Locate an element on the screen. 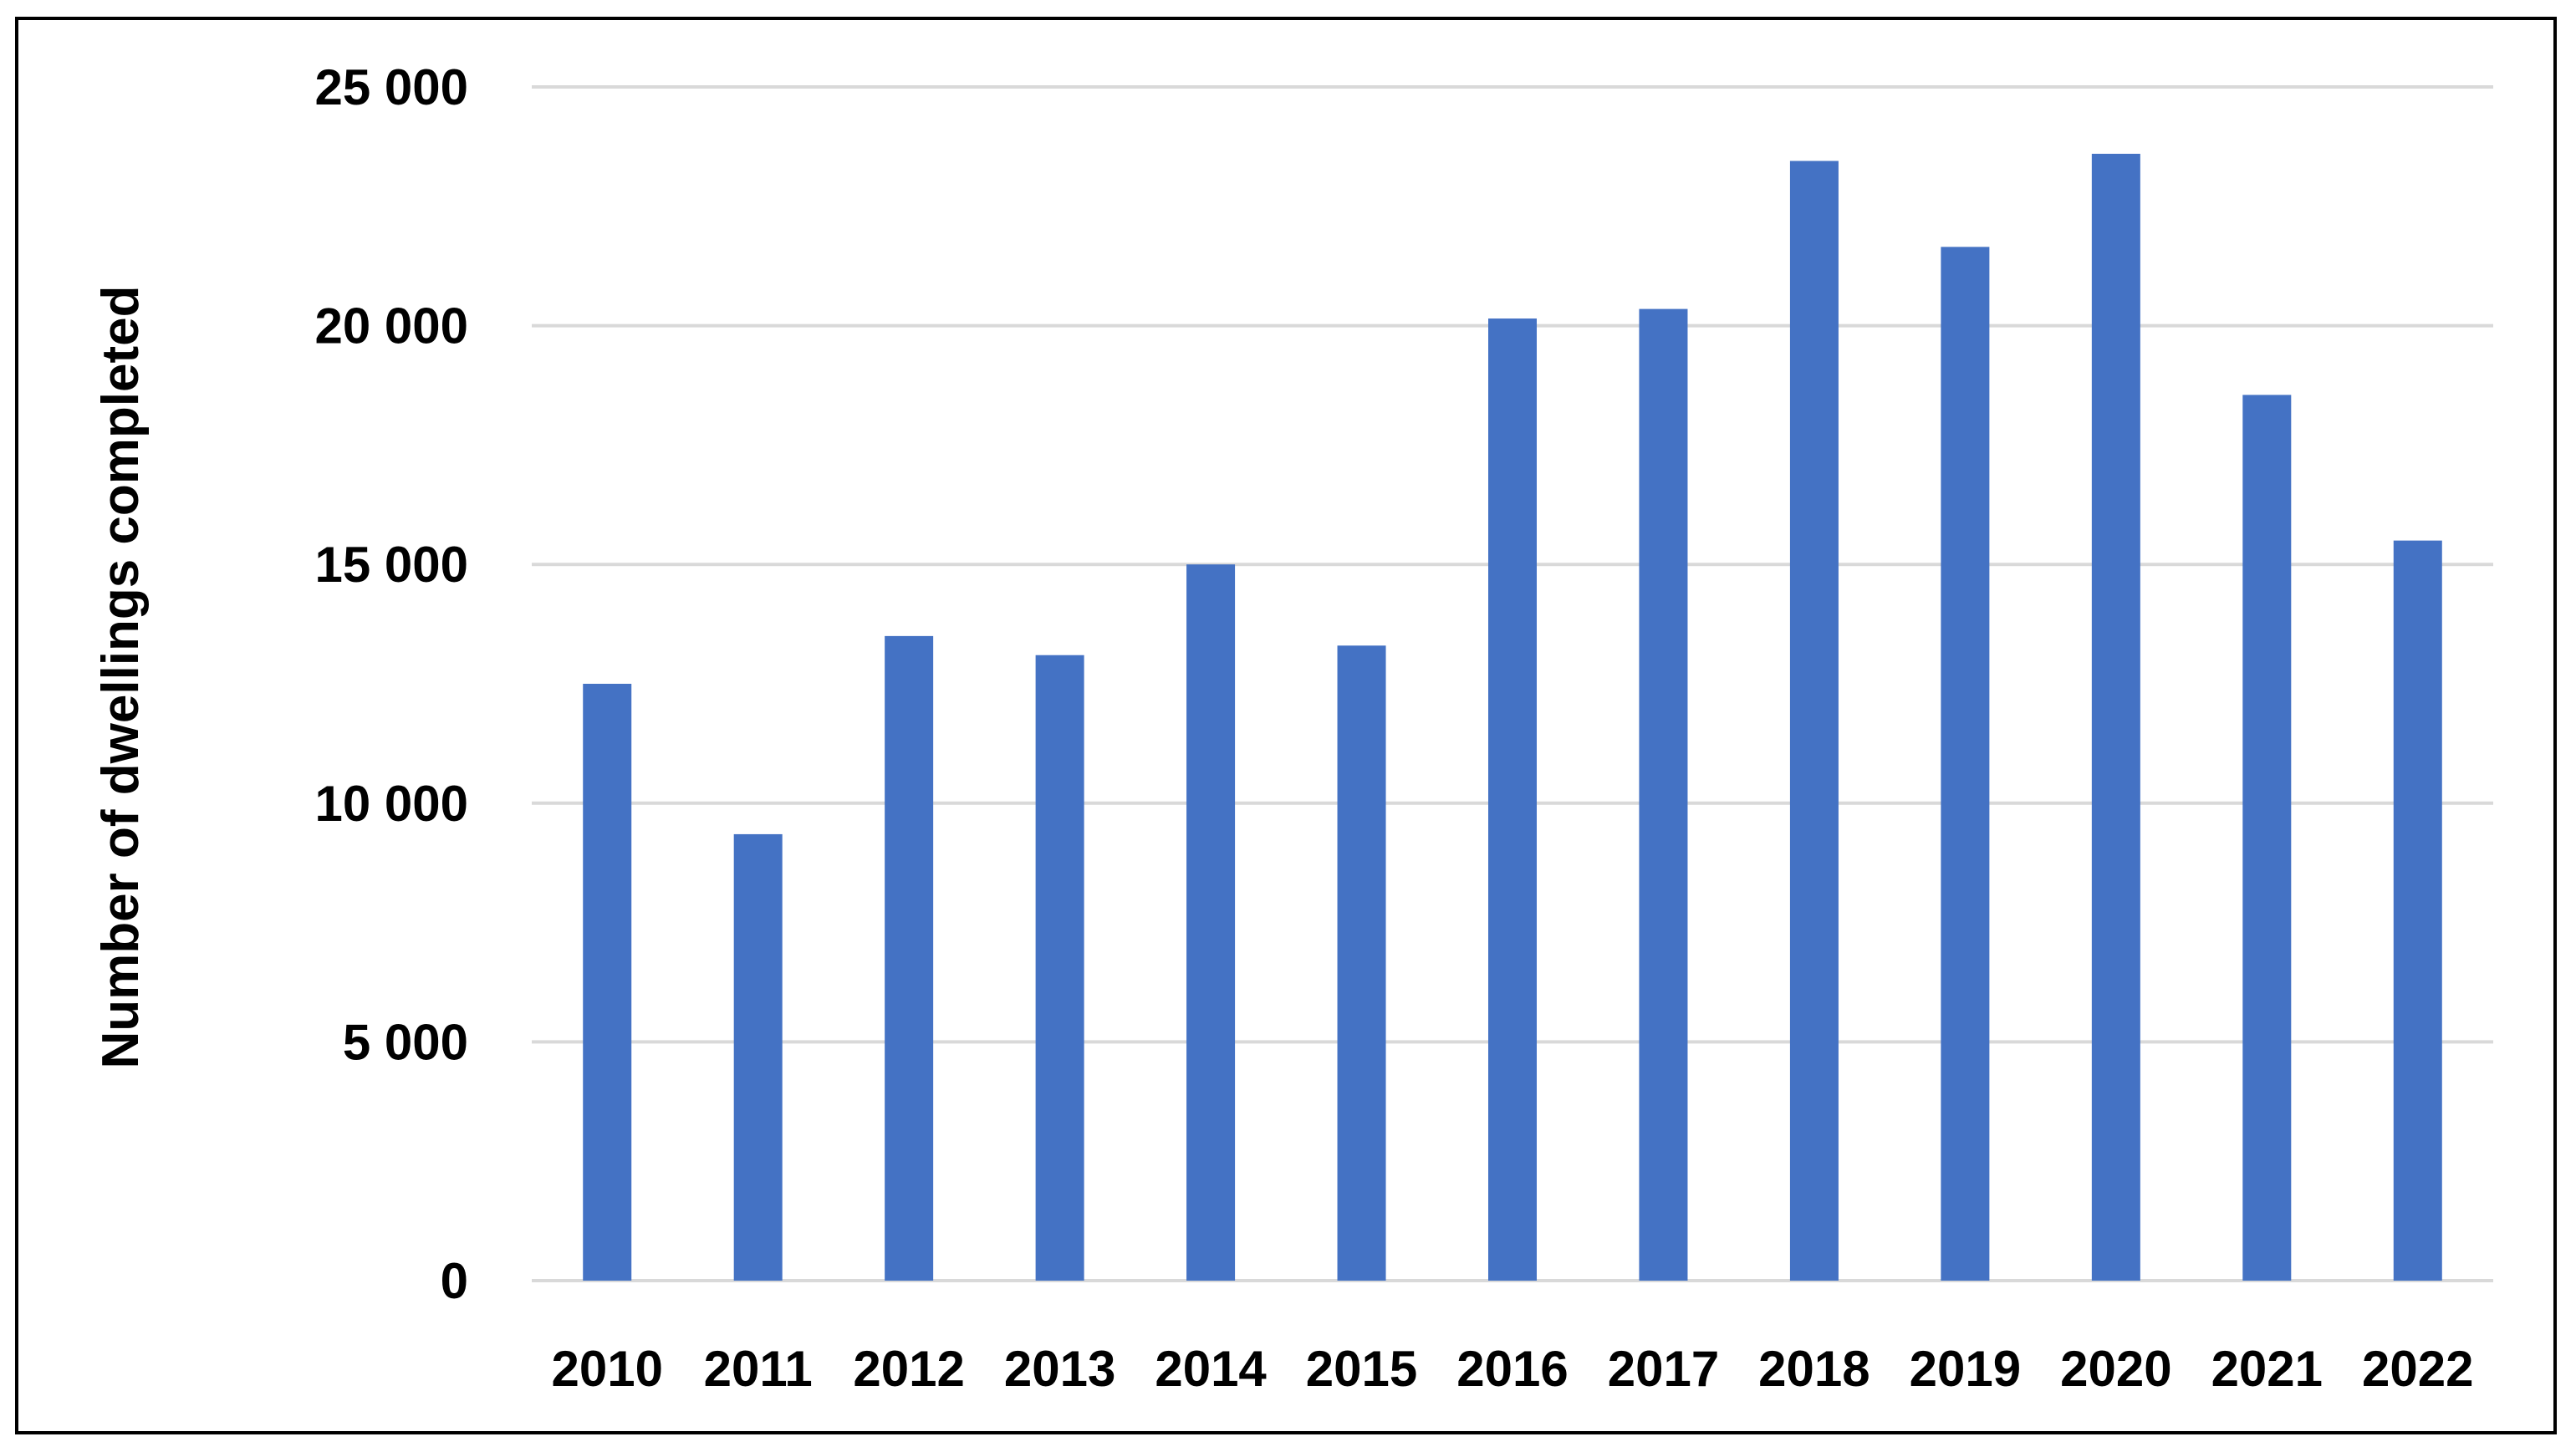 Image resolution: width=2576 pixels, height=1452 pixels. x-tick-label: 2010 is located at coordinates (607, 1369).